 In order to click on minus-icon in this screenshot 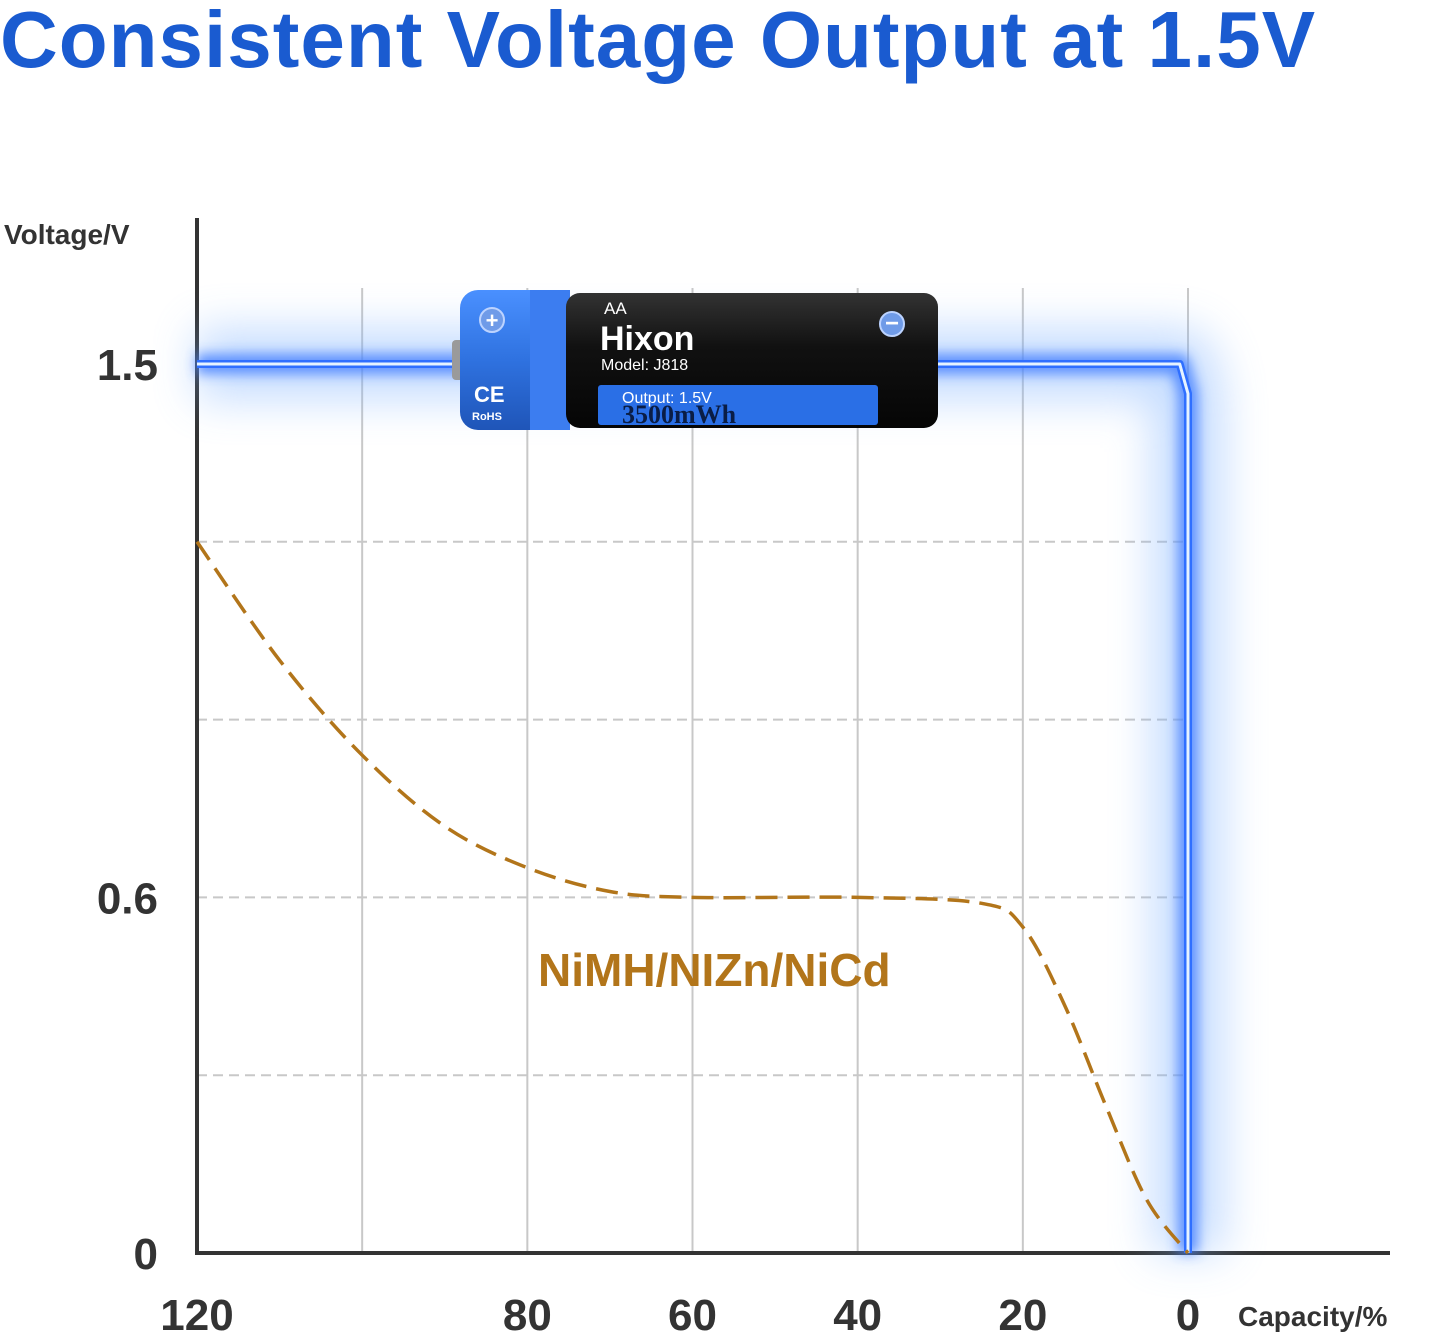, I will do `click(892, 324)`.